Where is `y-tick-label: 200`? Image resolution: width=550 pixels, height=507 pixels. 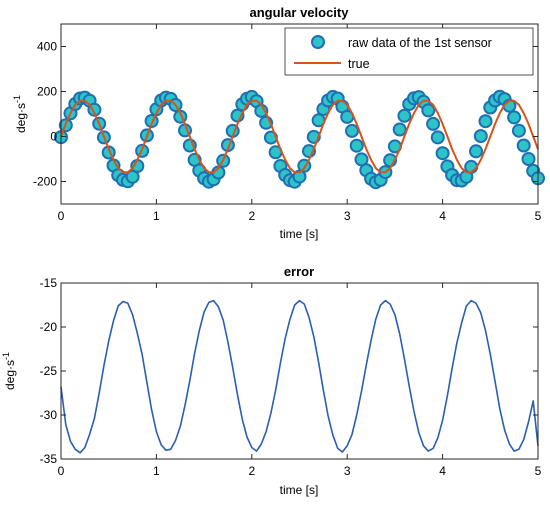
y-tick-label: 200 is located at coordinates (47, 92).